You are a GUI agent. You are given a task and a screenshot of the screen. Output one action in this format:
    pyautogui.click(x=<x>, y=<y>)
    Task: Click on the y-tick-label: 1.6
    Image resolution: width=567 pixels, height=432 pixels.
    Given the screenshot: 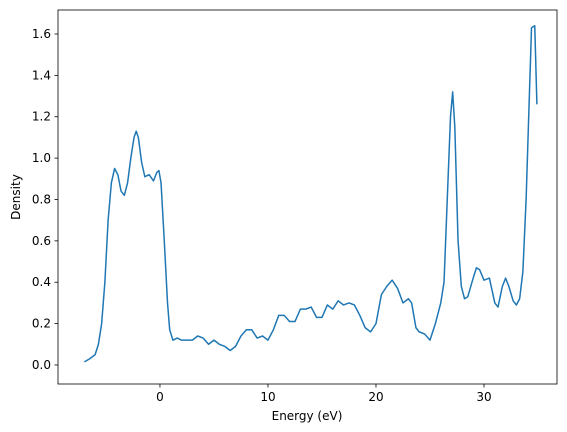 What is the action you would take?
    pyautogui.click(x=41, y=34)
    